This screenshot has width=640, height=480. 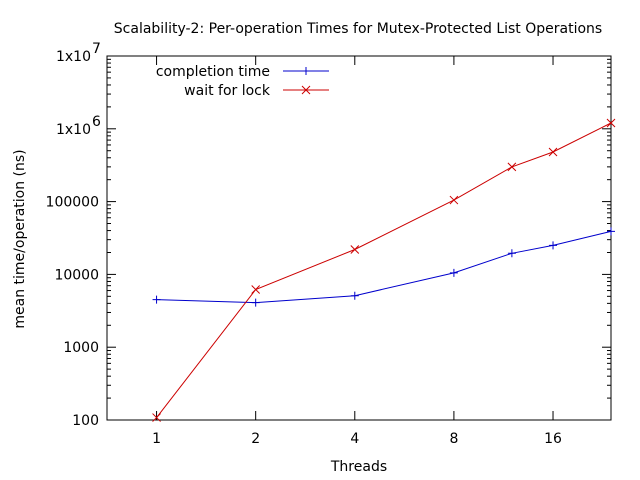 I want to click on legend: completion time wait for lock, so click(x=242, y=81).